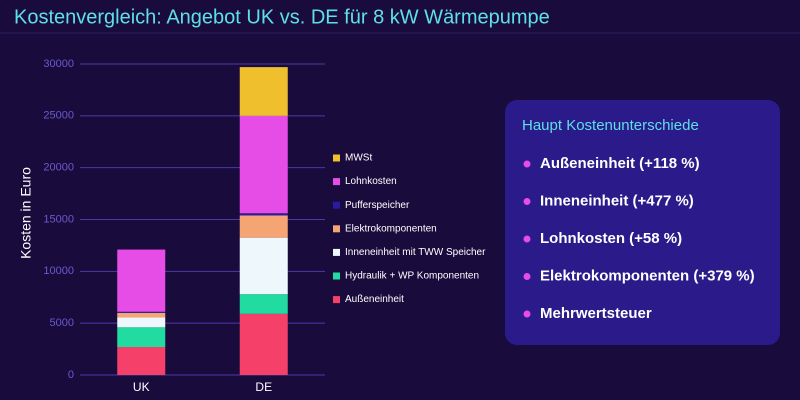  What do you see at coordinates (610, 125) in the screenshot?
I see `panel-title: Haupt Kostenunterschiede` at bounding box center [610, 125].